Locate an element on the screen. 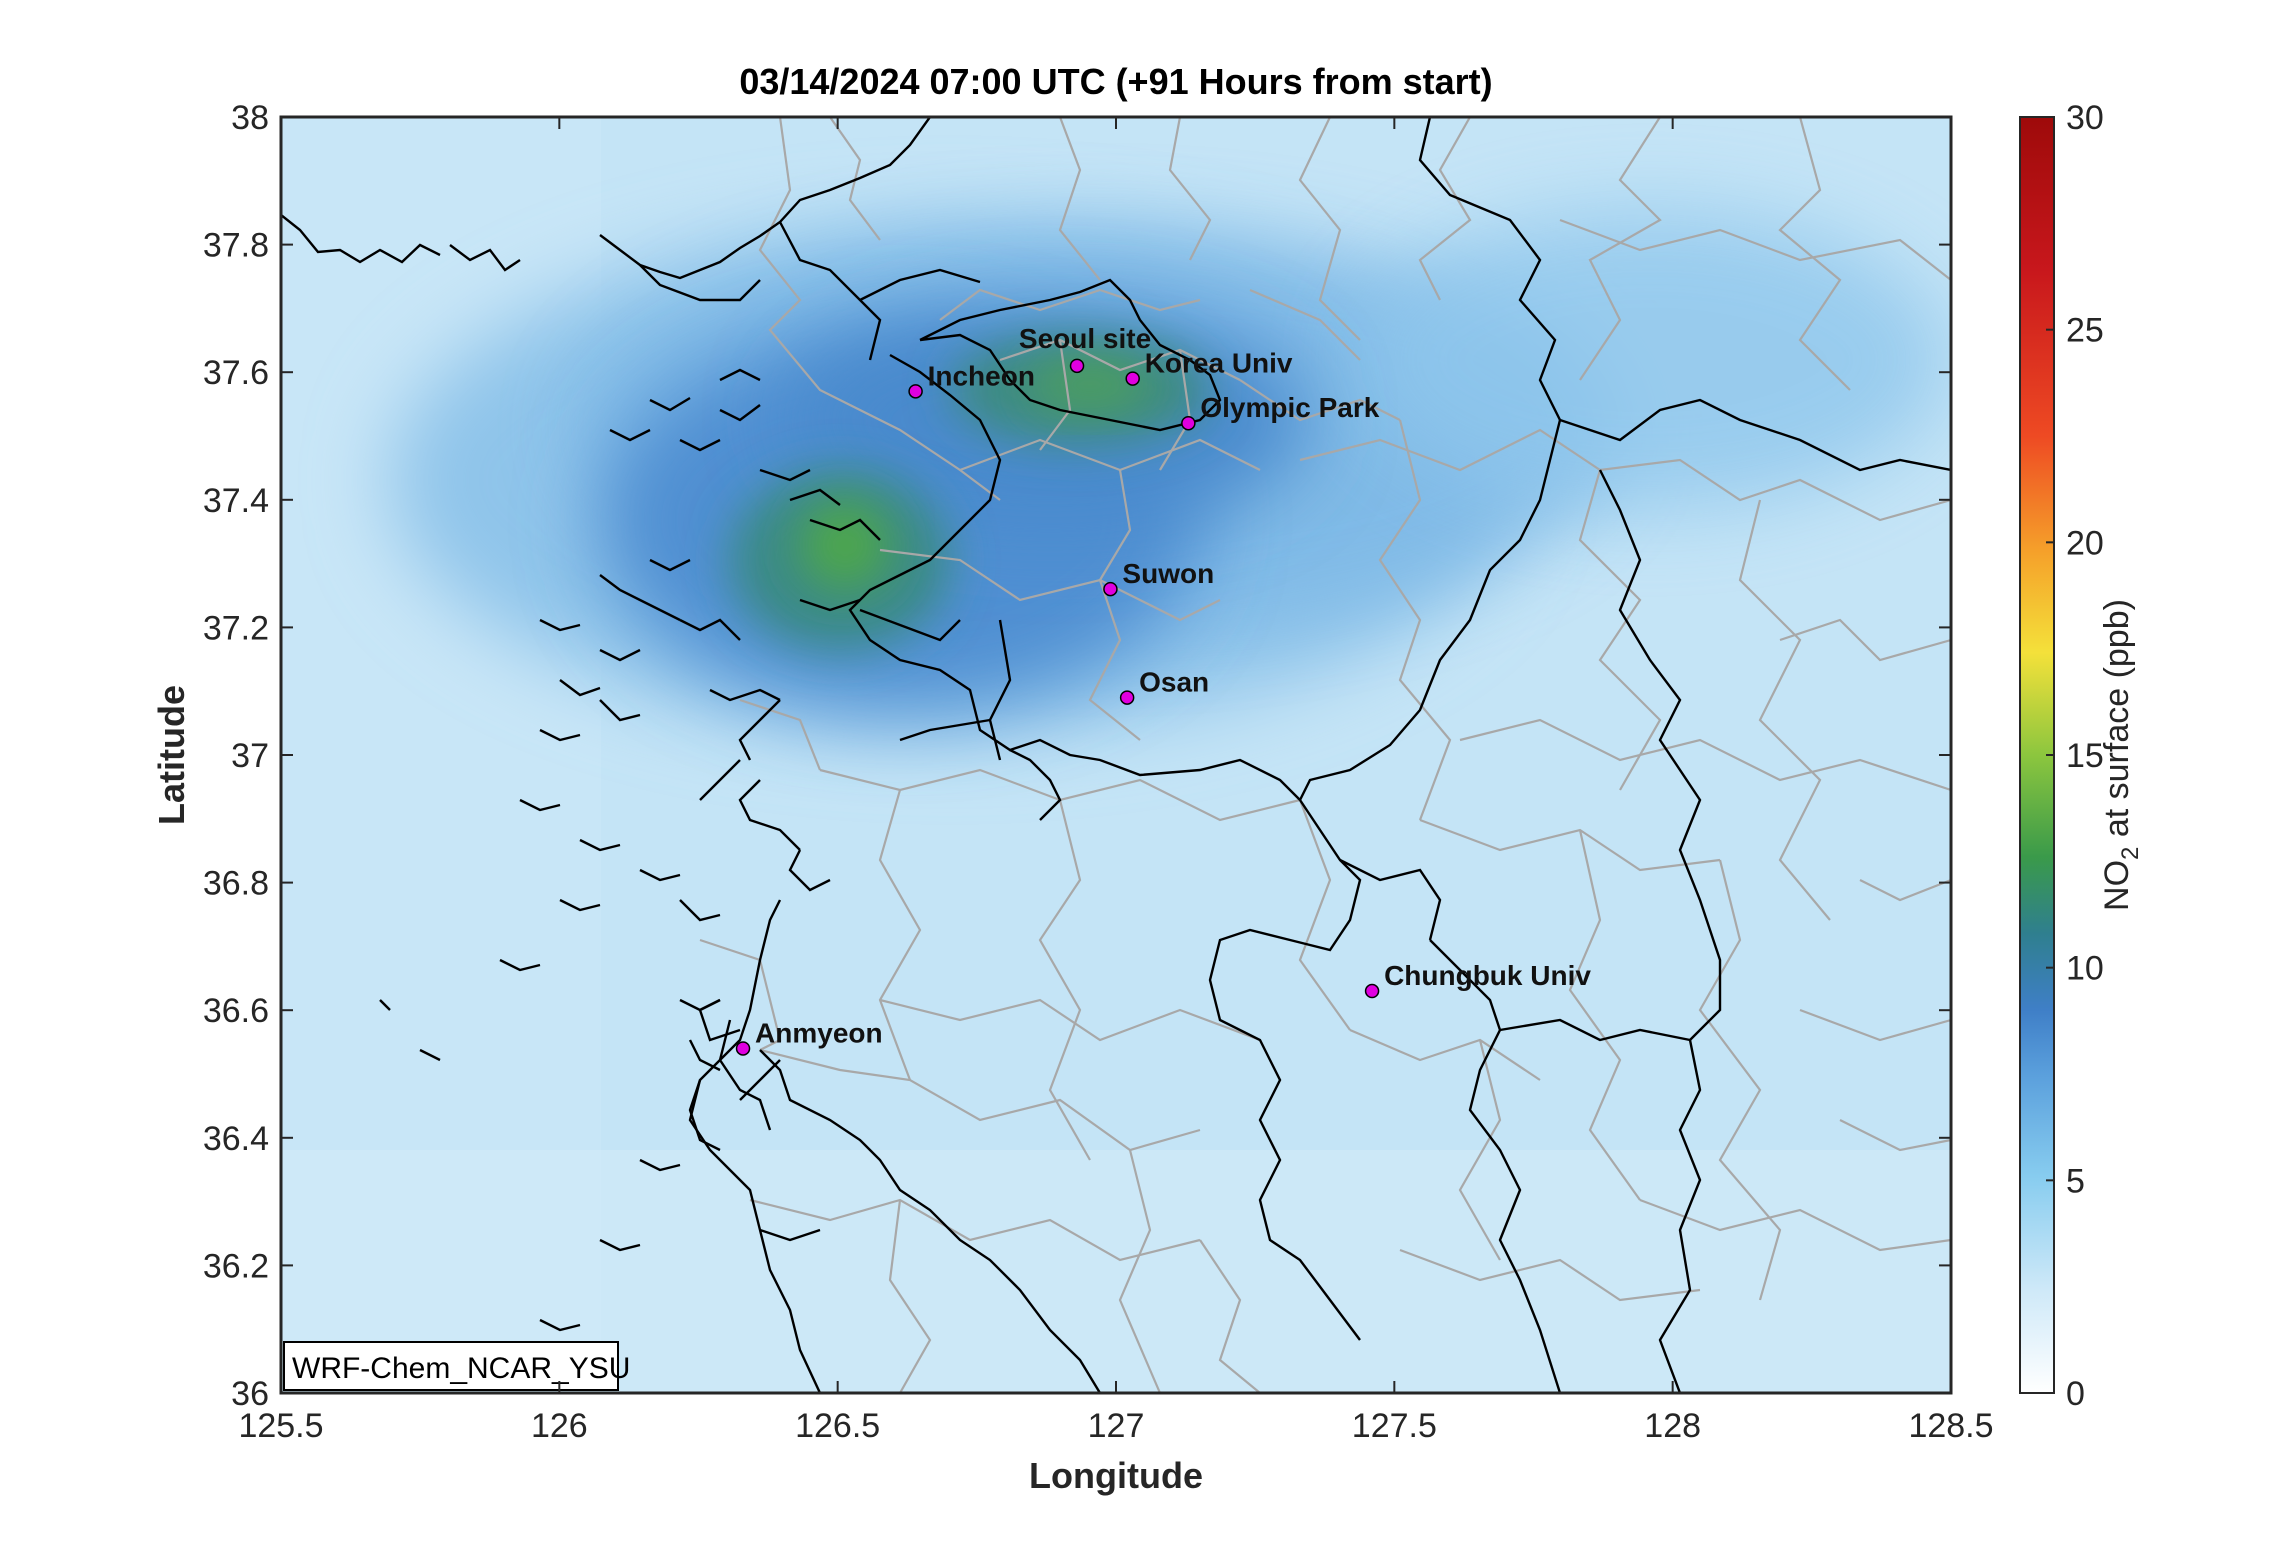 The image size is (2292, 1563). site-label: Seoul site is located at coordinates (1085, 338).